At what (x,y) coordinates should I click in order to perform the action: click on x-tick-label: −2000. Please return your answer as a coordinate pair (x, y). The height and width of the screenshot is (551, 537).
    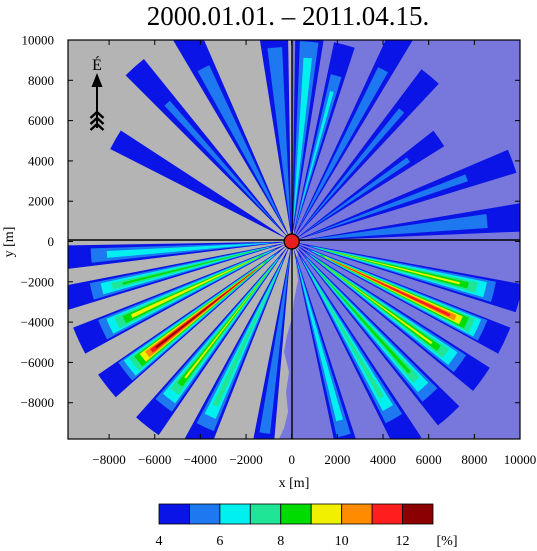
    Looking at the image, I should click on (245, 459).